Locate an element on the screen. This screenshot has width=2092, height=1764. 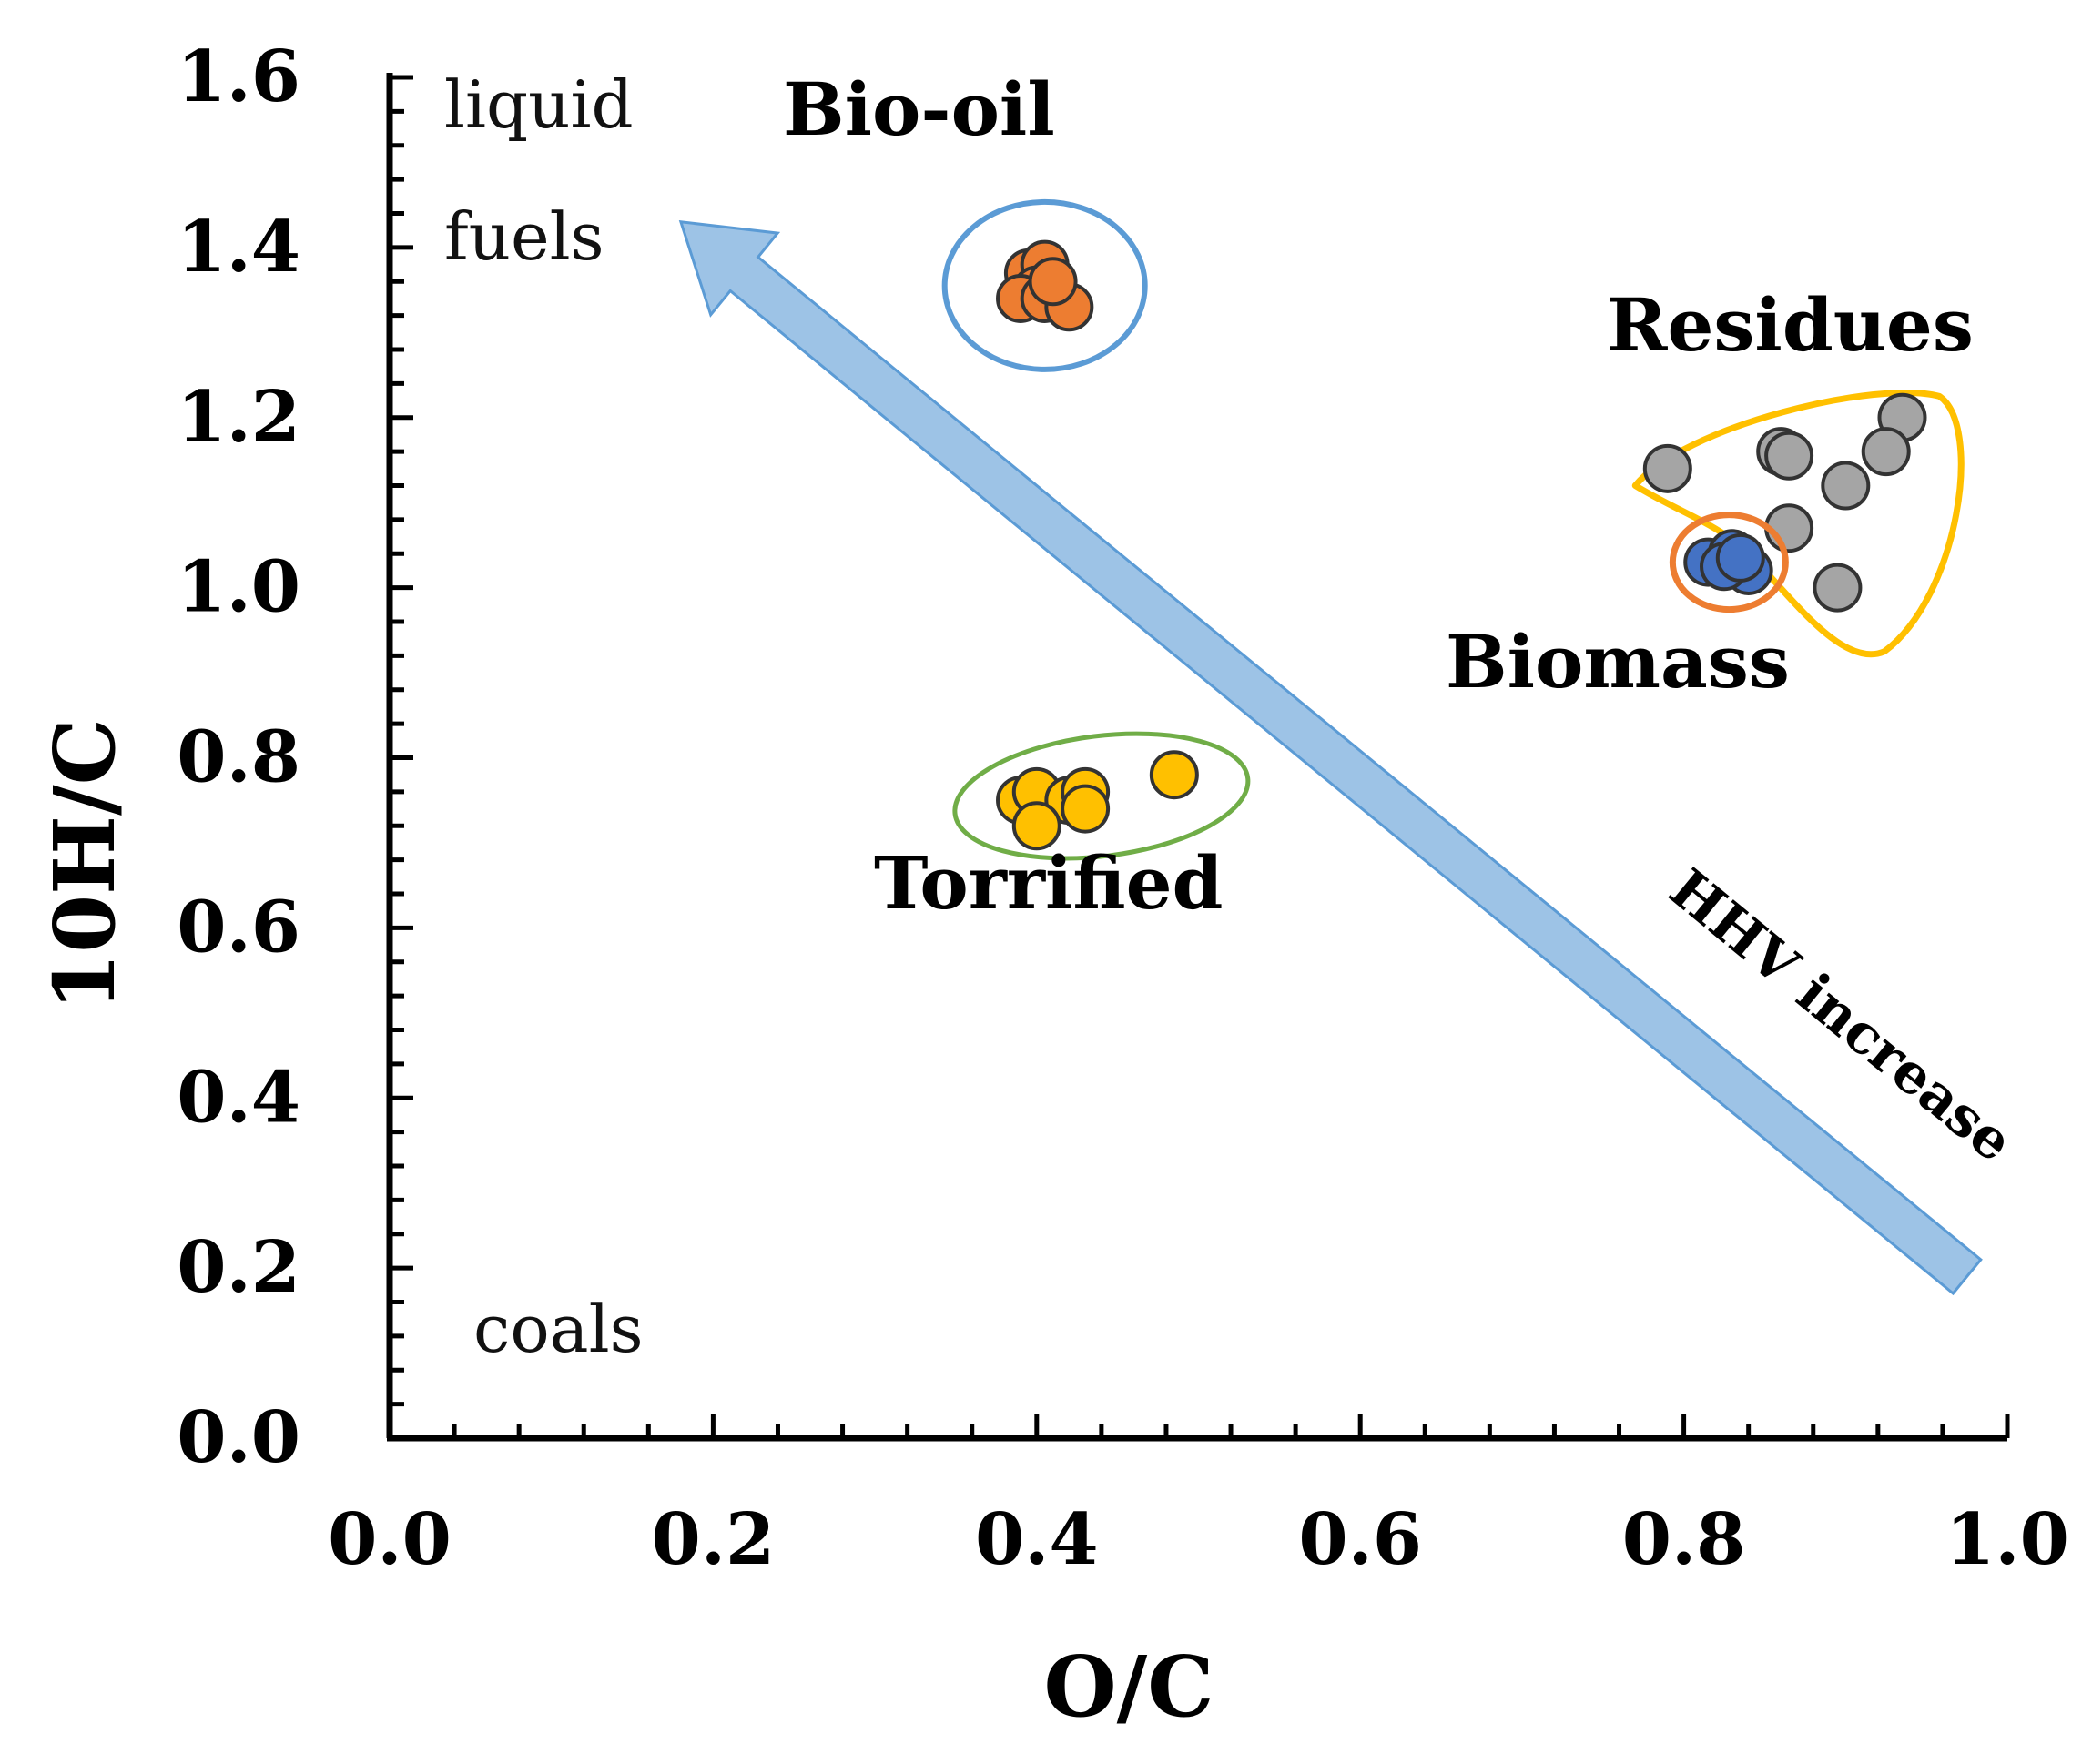
bio-oil-points is located at coordinates (1045, 285).